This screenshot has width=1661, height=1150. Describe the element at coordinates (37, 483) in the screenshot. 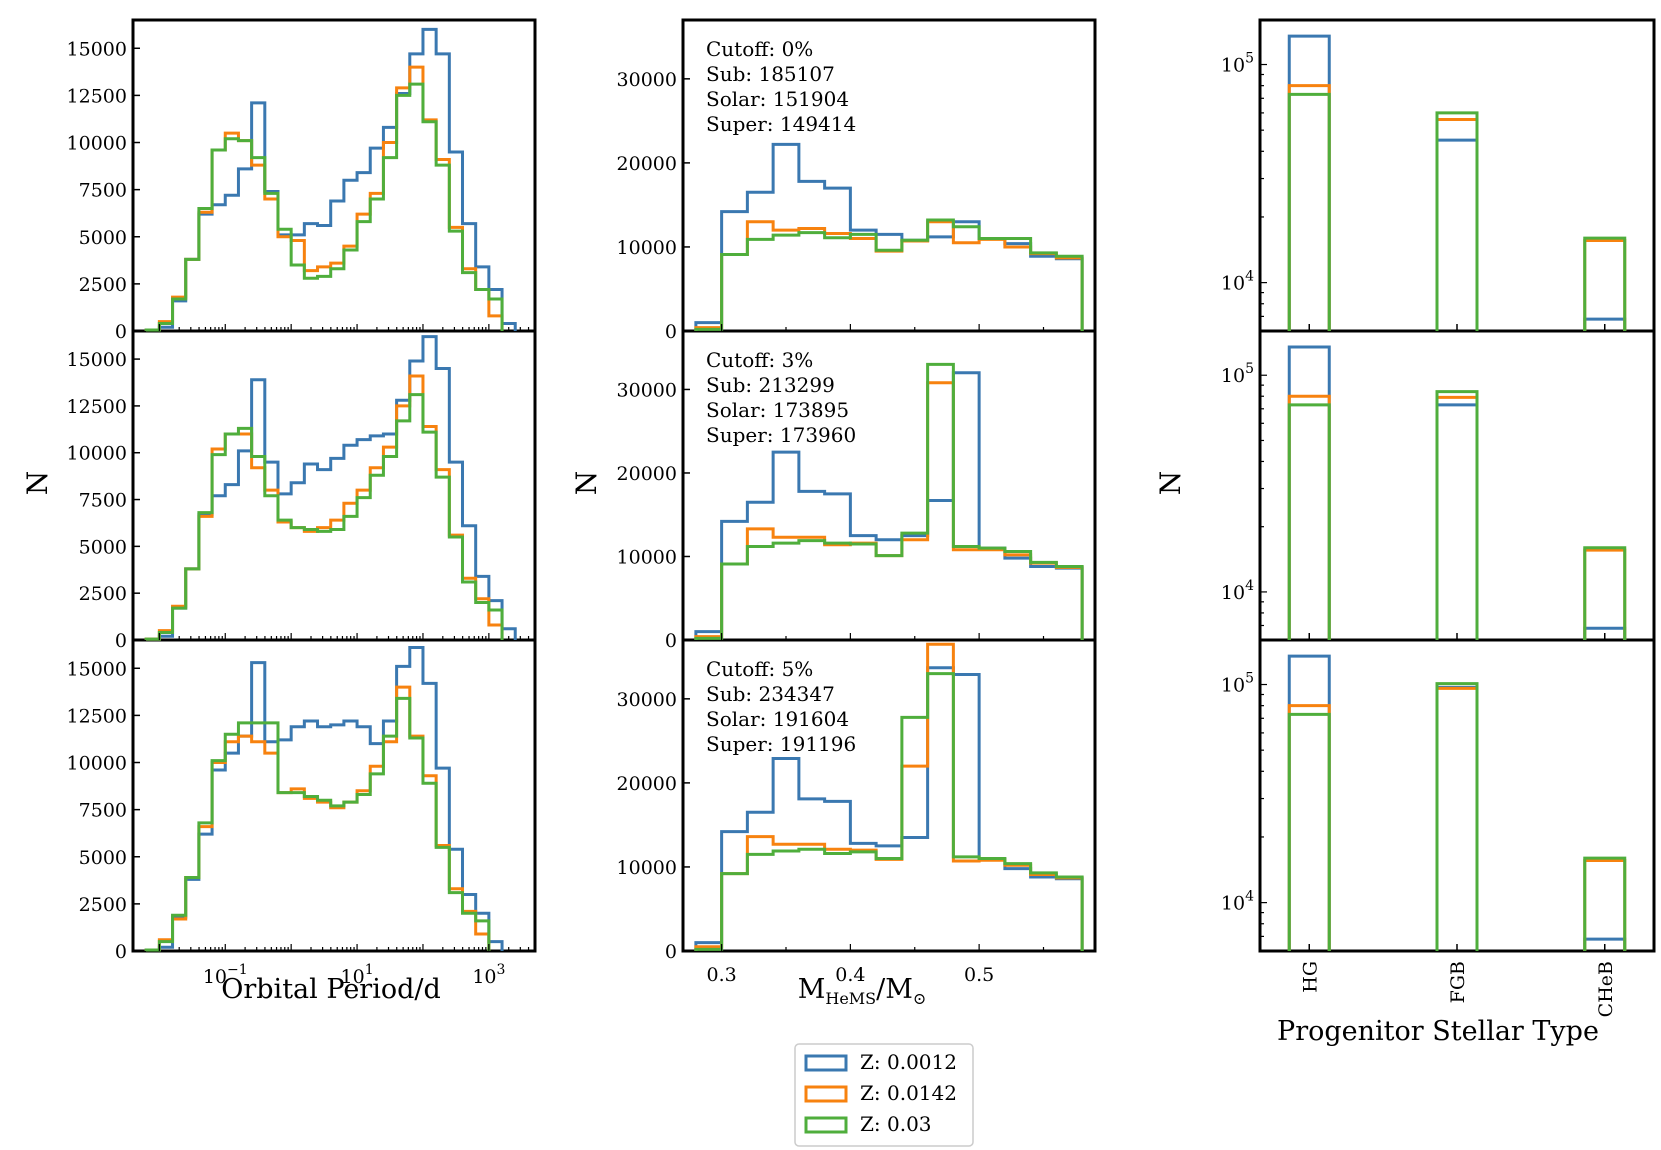

I see `ylabel-left: N` at that location.